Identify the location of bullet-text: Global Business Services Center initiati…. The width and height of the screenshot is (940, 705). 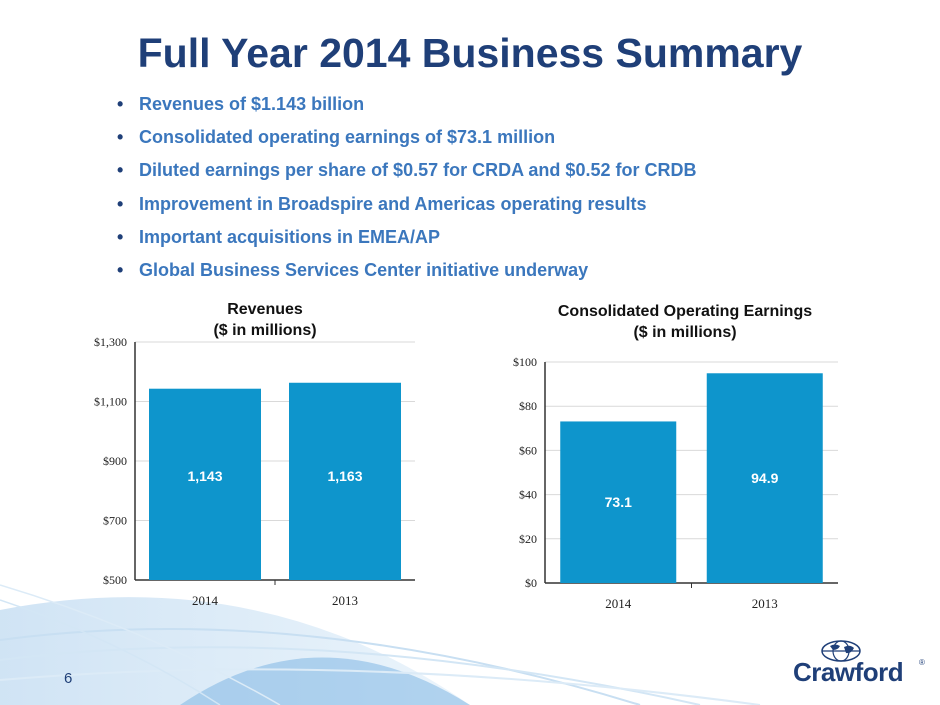
(364, 269).